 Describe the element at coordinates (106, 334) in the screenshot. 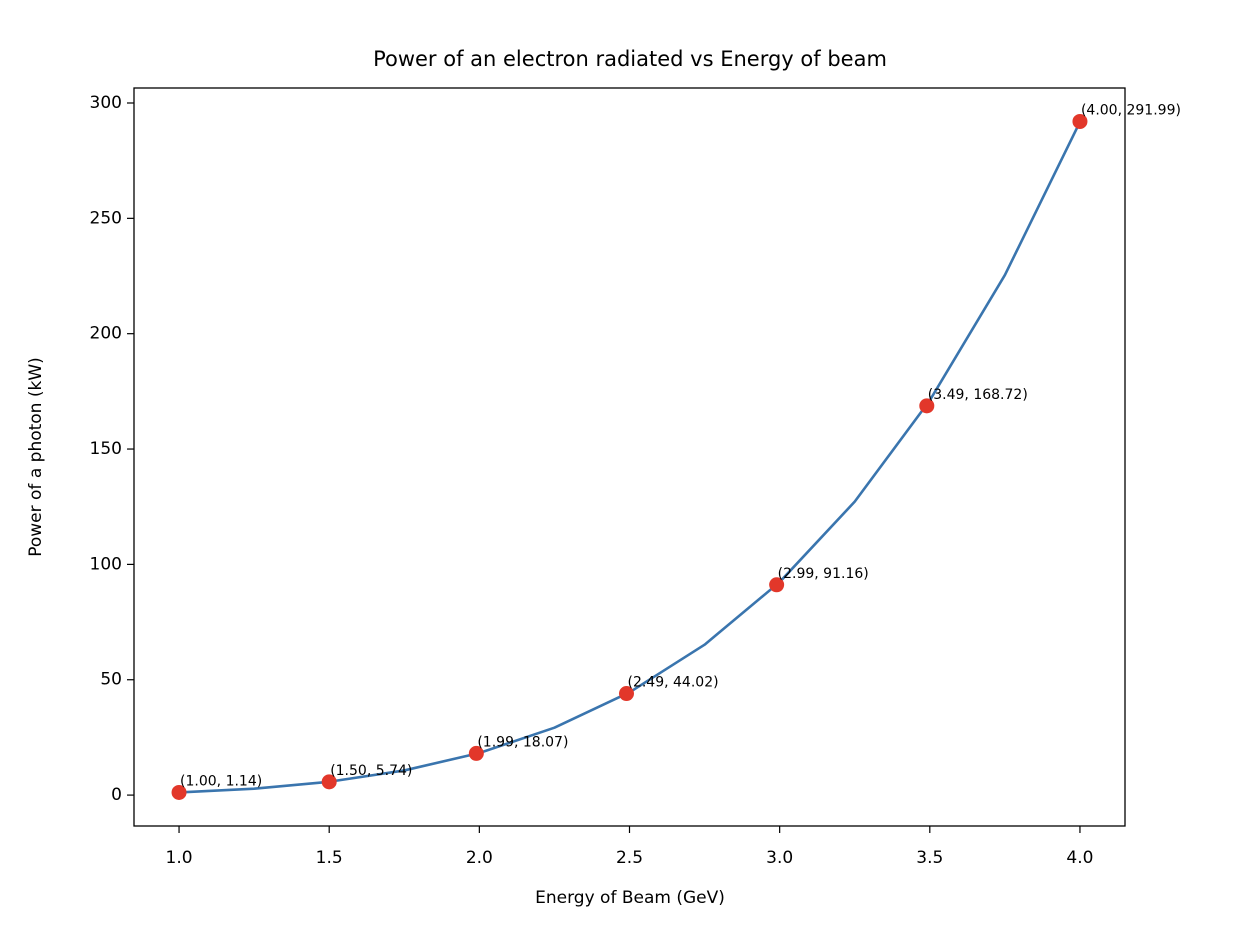

I see `y-tick-label: 200` at that location.